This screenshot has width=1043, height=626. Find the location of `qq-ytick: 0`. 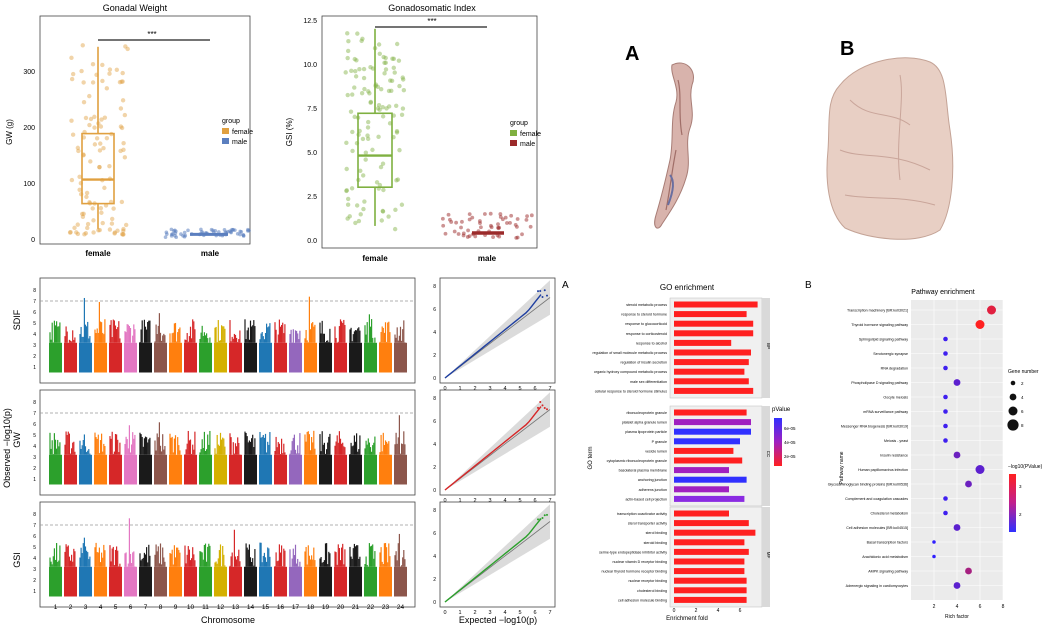

qq-ytick: 0 is located at coordinates (434, 379).